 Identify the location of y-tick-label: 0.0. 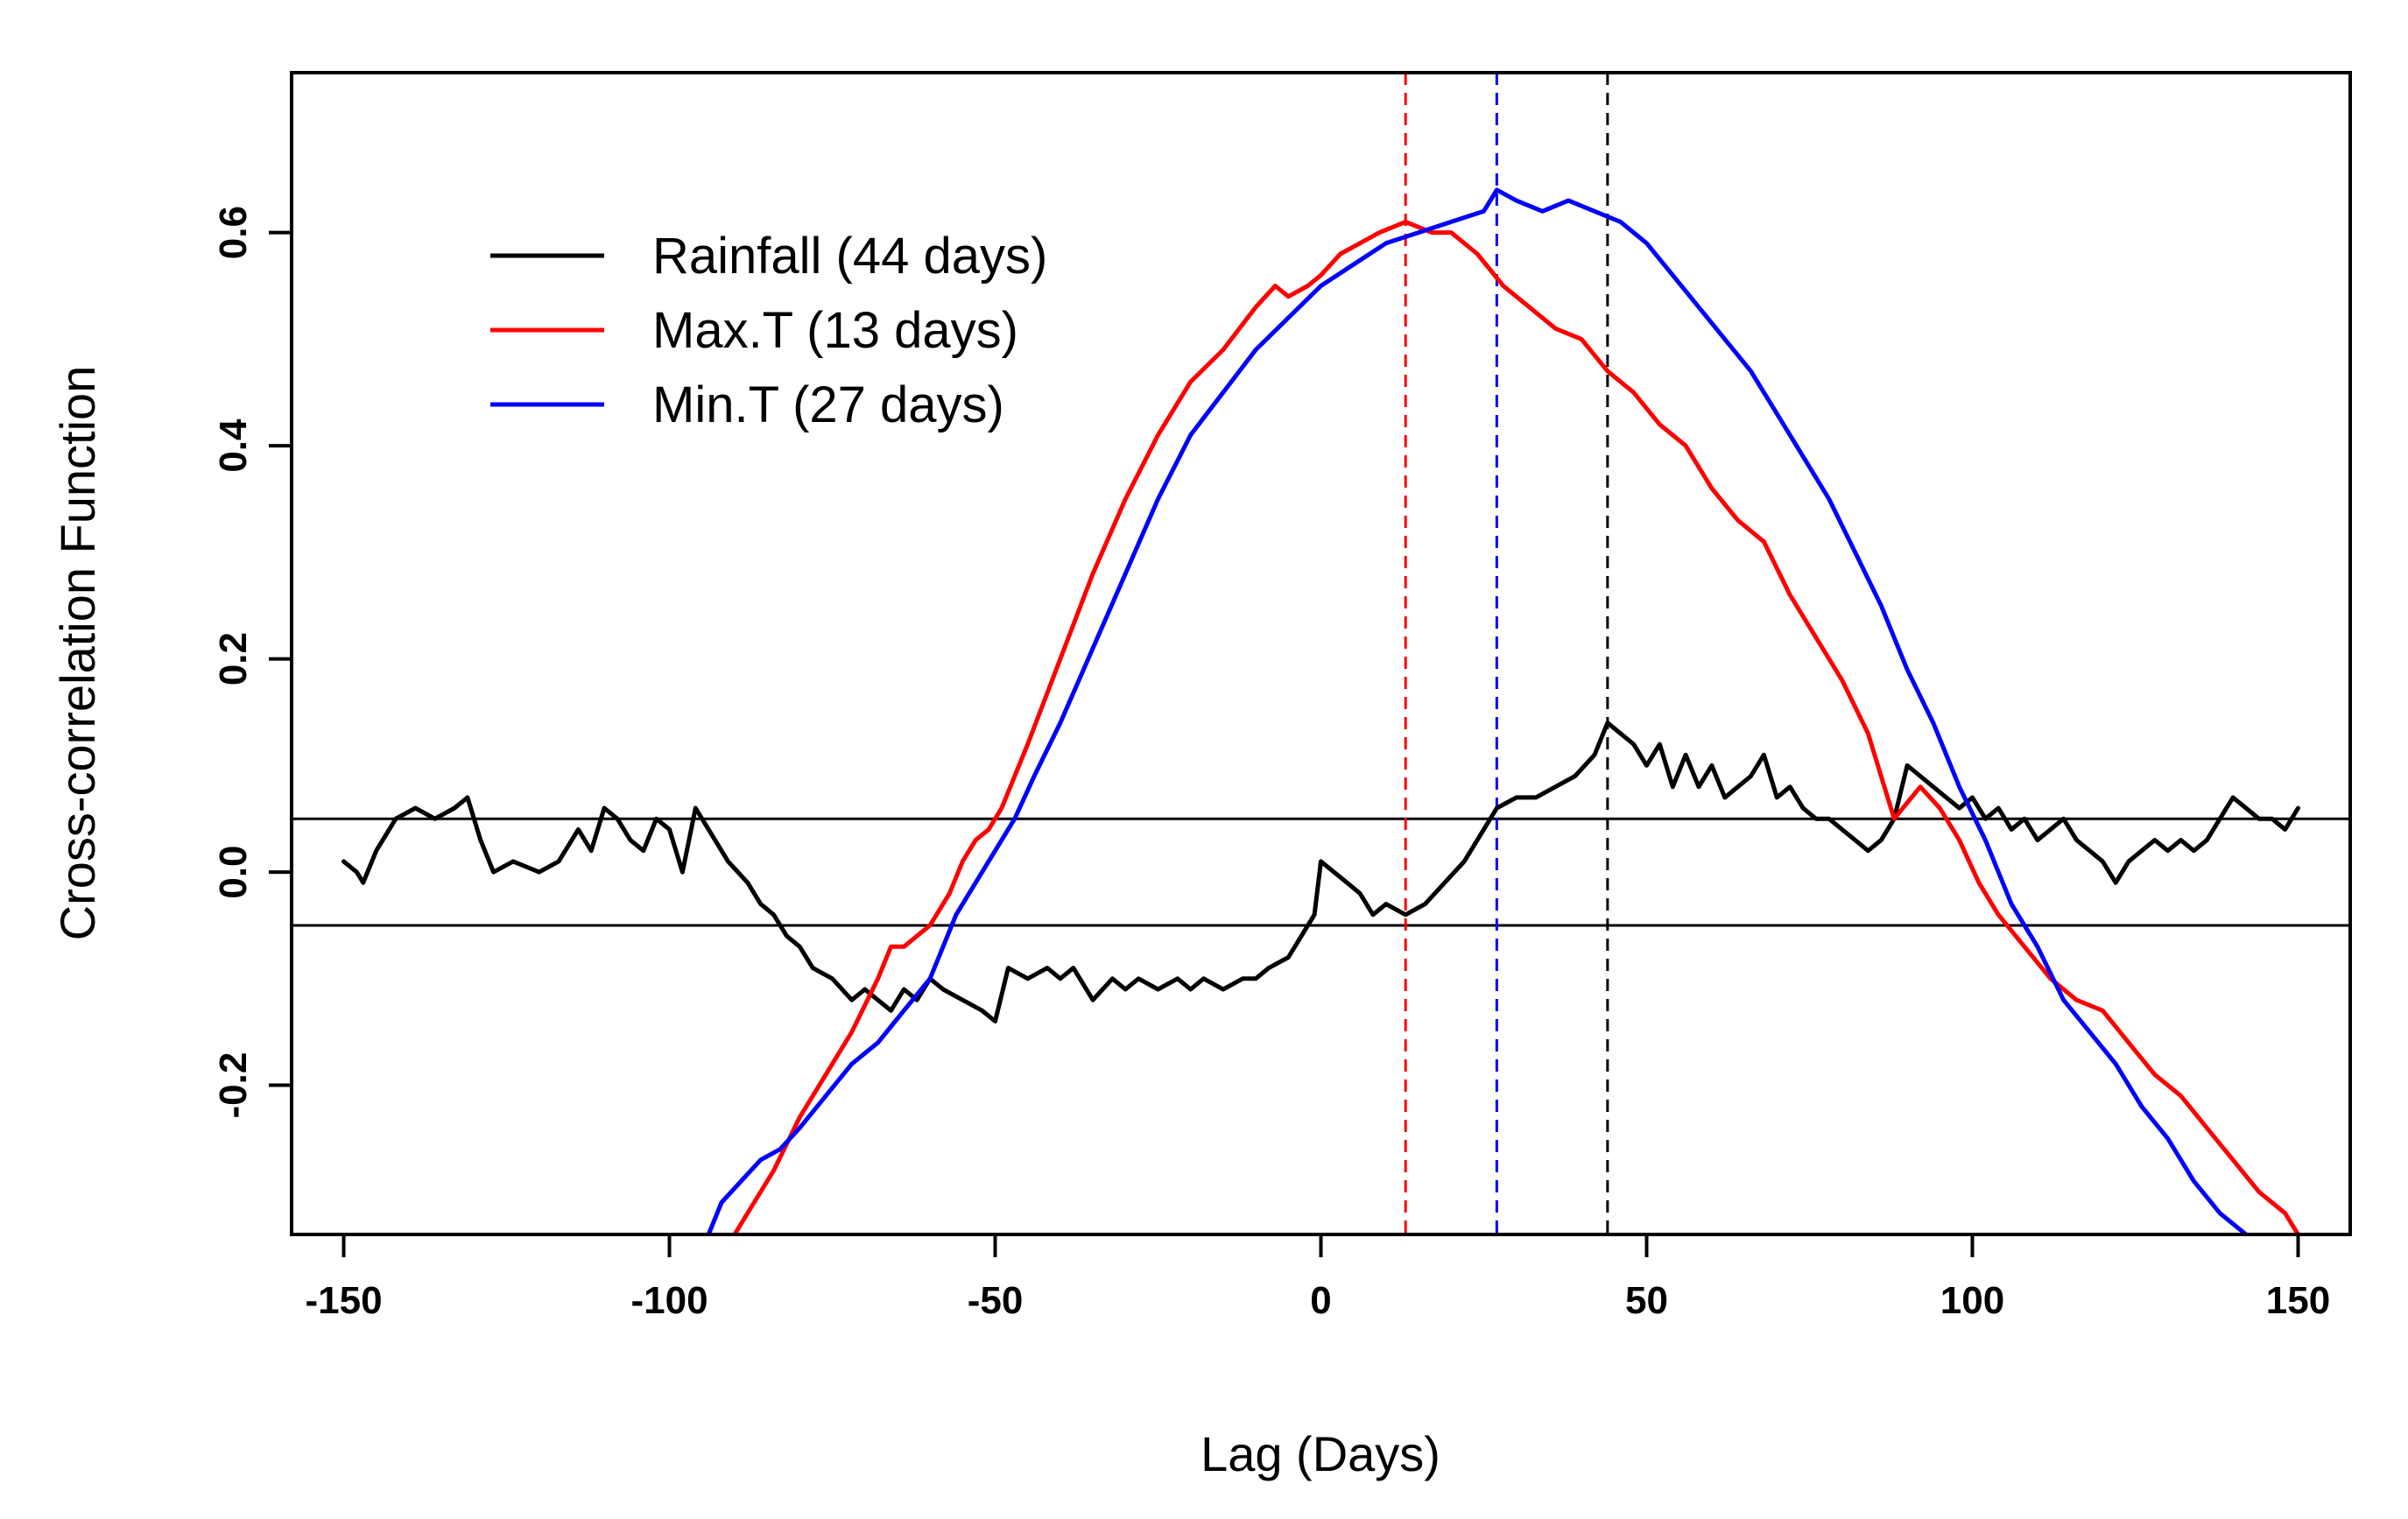
(233, 871).